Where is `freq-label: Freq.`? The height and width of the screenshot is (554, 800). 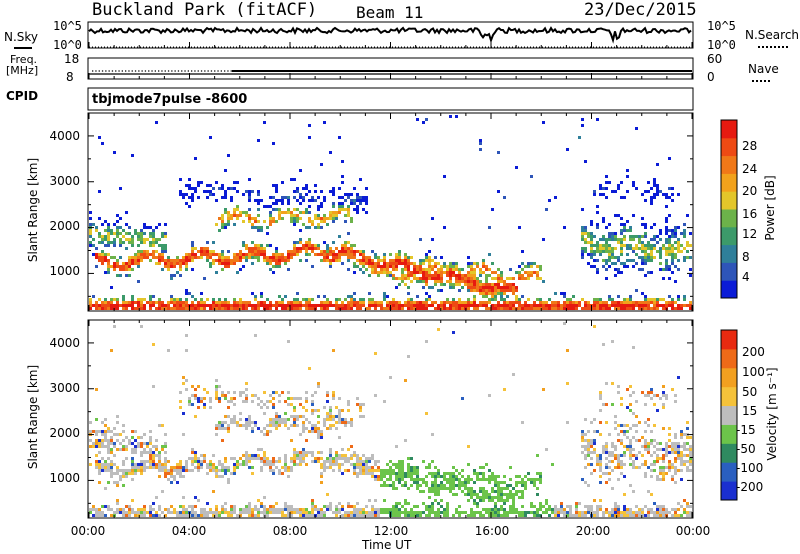
freq-label: Freq. is located at coordinates (24, 59).